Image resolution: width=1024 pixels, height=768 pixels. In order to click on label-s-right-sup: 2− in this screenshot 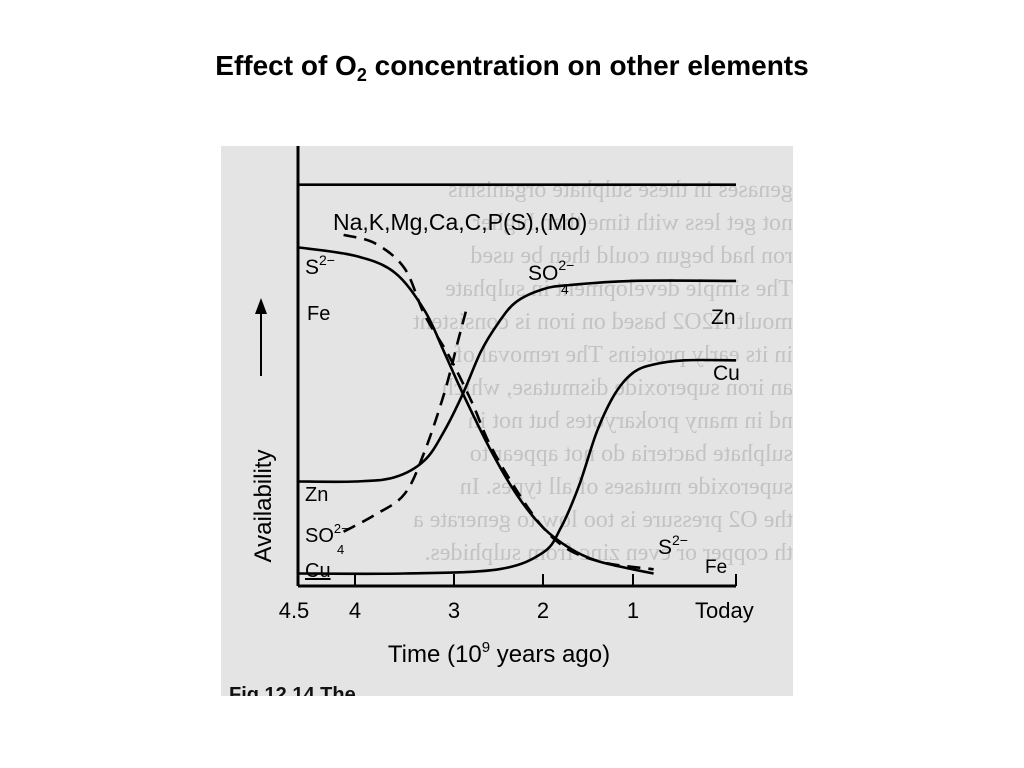, I will do `click(680, 540)`.